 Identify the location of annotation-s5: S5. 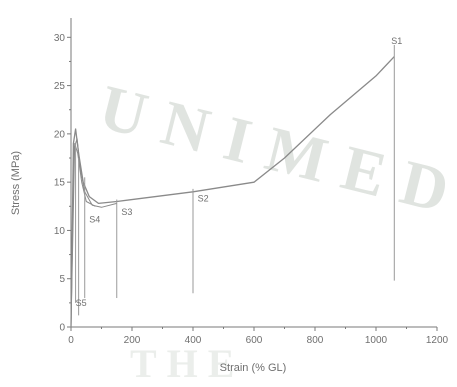
(81, 303).